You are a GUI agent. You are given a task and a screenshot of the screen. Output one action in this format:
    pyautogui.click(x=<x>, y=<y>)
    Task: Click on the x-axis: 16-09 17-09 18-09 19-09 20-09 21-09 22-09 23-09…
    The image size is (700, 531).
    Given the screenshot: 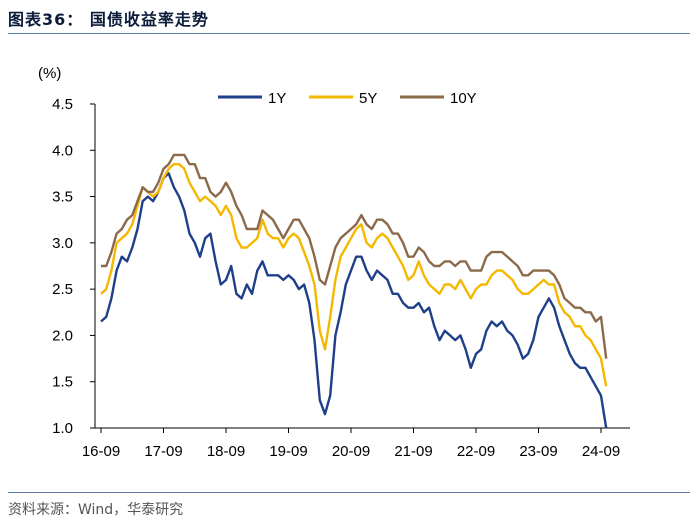 What is the action you would take?
    pyautogui.click(x=351, y=444)
    